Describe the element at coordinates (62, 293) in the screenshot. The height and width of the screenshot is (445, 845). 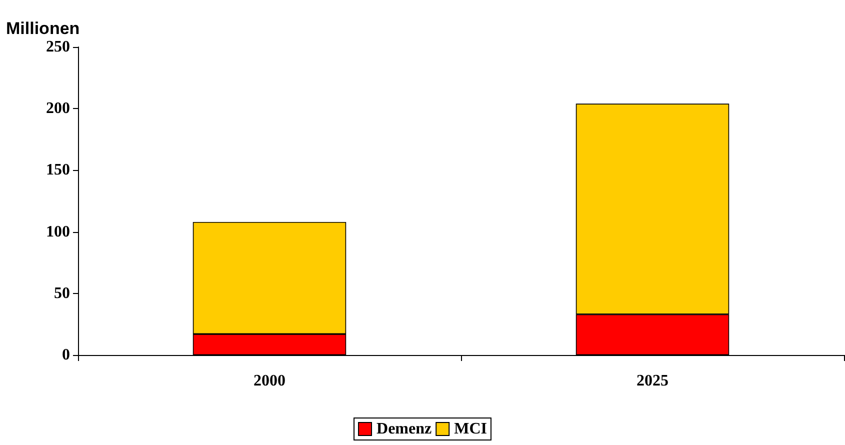
I see `y-tick-label: 50` at that location.